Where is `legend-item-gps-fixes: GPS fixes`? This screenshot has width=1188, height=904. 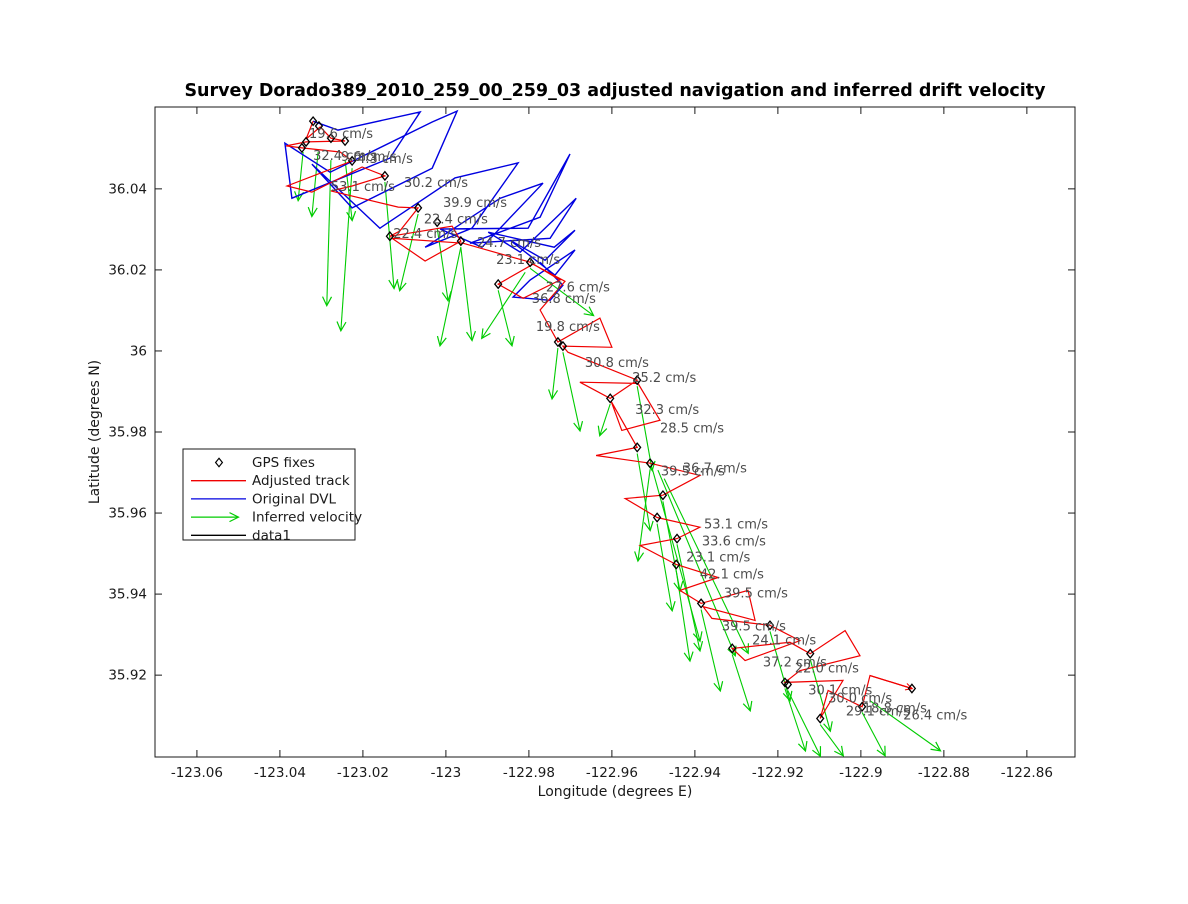
legend-item-gps-fixes: GPS fixes is located at coordinates (264, 463).